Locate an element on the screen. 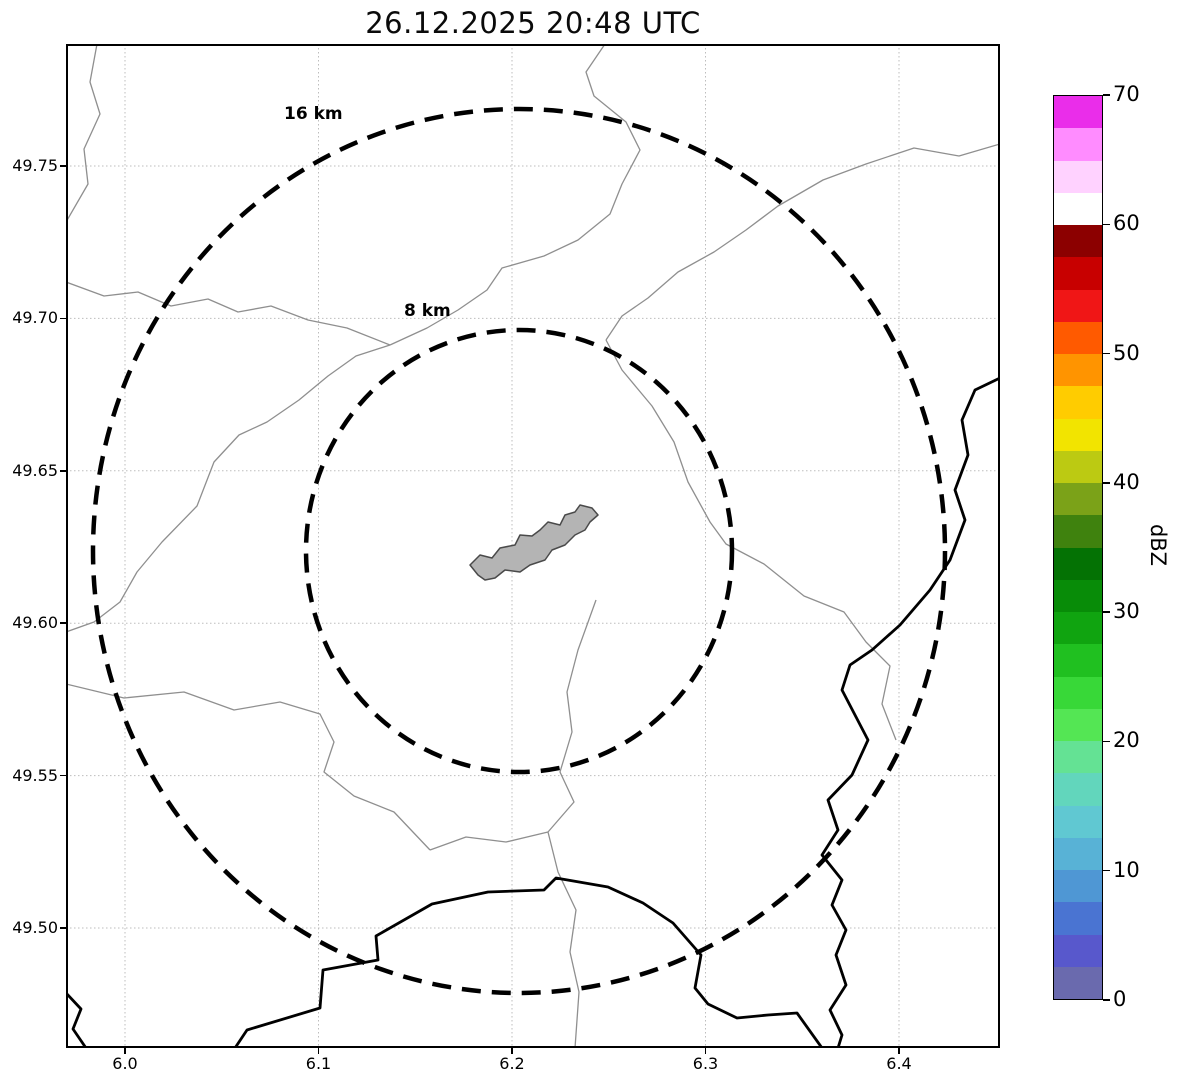 This screenshot has height=1084, width=1188. urban-area-polygon is located at coordinates (534, 542).